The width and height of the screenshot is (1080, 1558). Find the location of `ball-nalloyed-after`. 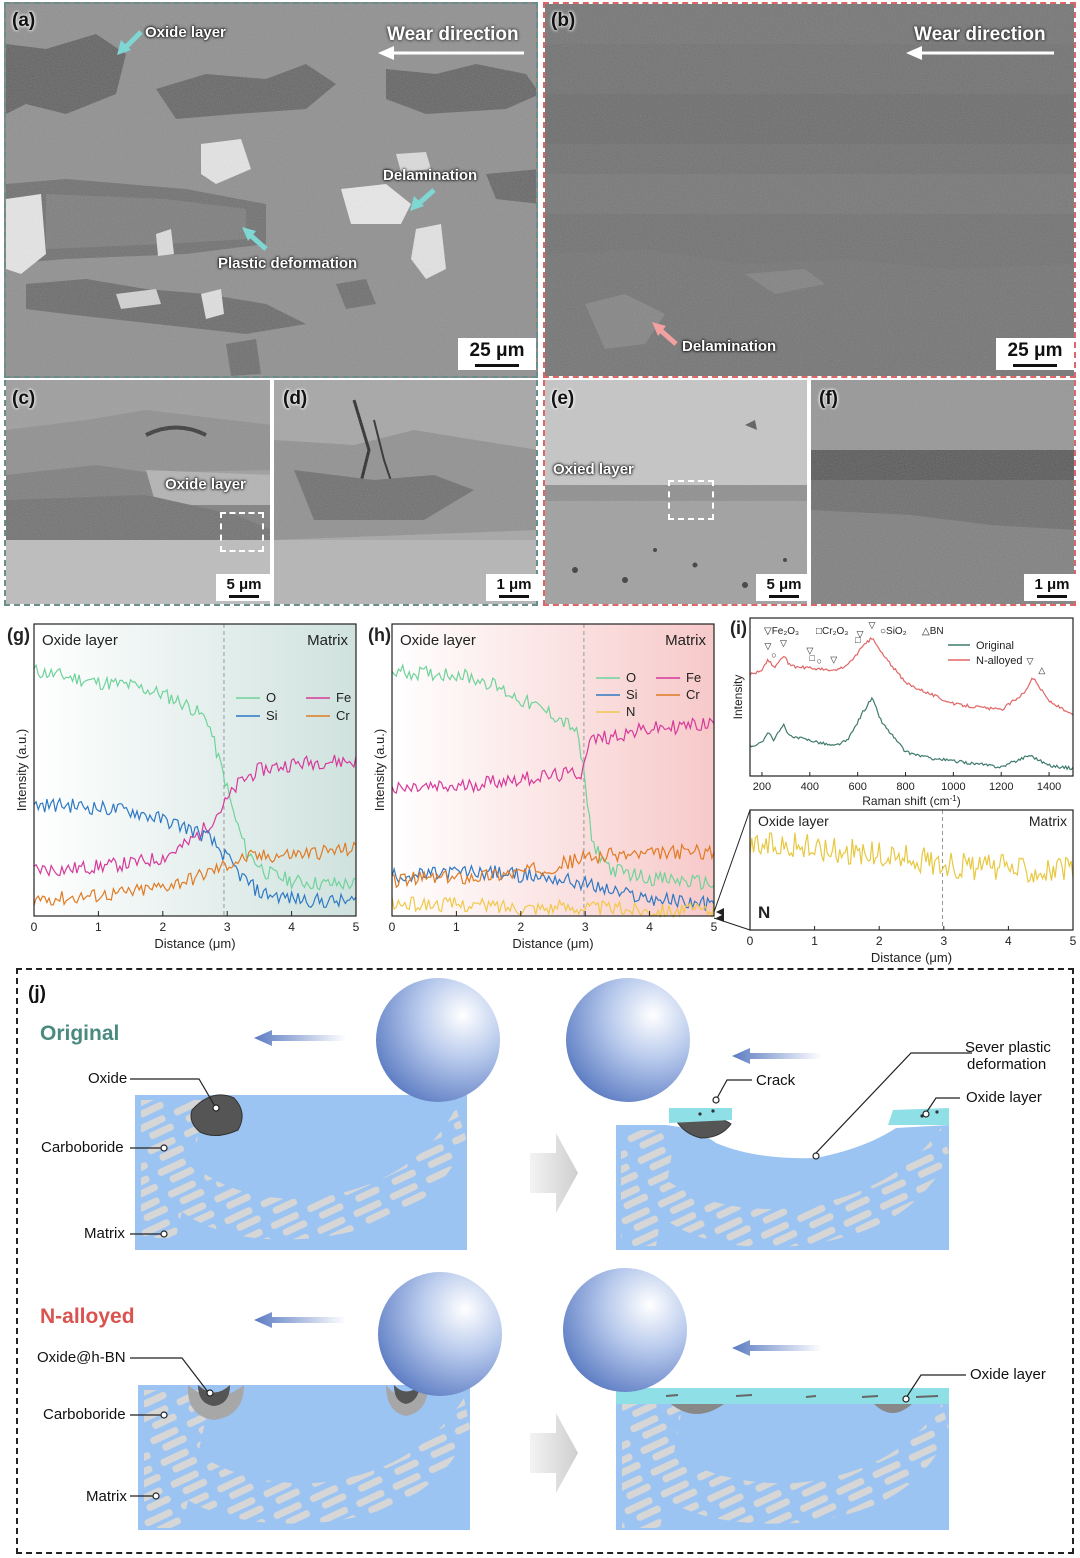

ball-nalloyed-after is located at coordinates (625, 1330).